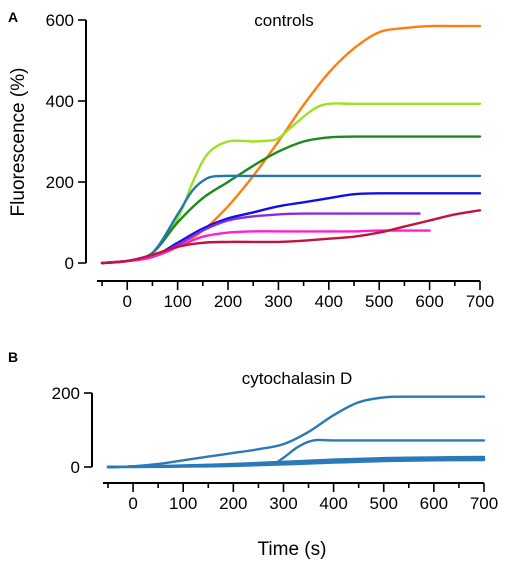 The image size is (508, 561). What do you see at coordinates (60, 101) in the screenshot?
I see `y-tick-label: 400` at bounding box center [60, 101].